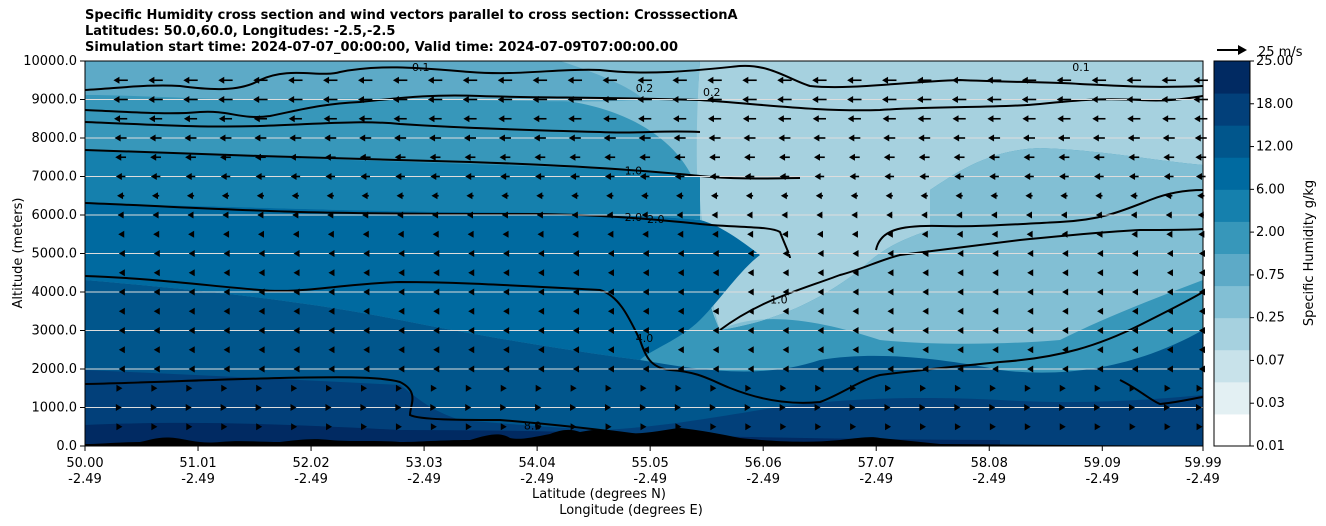 Image resolution: width=1326 pixels, height=526 pixels. Describe the element at coordinates (18, 253) in the screenshot. I see `y-axis-label: Altitude (meters)` at that location.